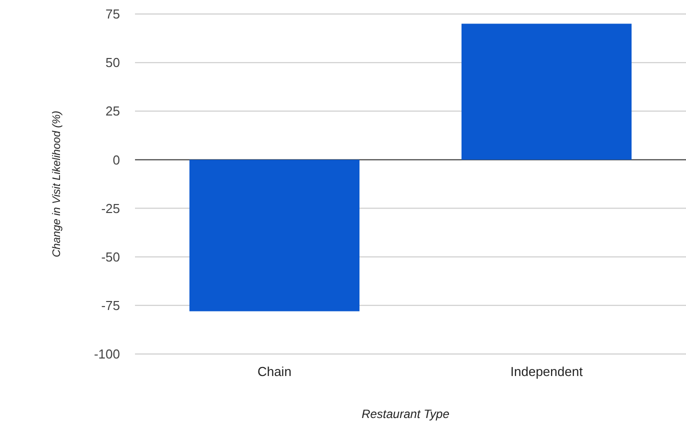 This screenshot has width=686, height=427. What do you see at coordinates (57, 184) in the screenshot?
I see `y-axis-title: Change in Visit Likelihood (%)` at bounding box center [57, 184].